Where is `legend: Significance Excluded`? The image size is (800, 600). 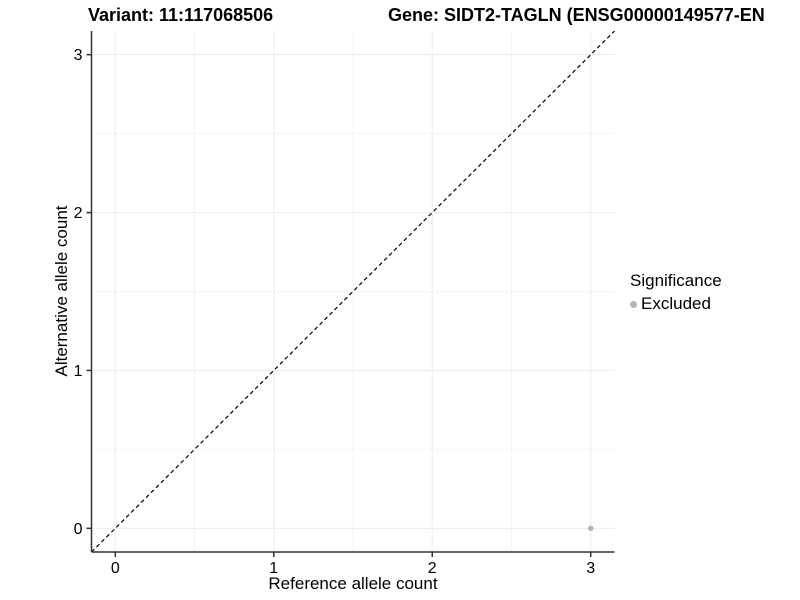
legend: Significance Excluded is located at coordinates (676, 292).